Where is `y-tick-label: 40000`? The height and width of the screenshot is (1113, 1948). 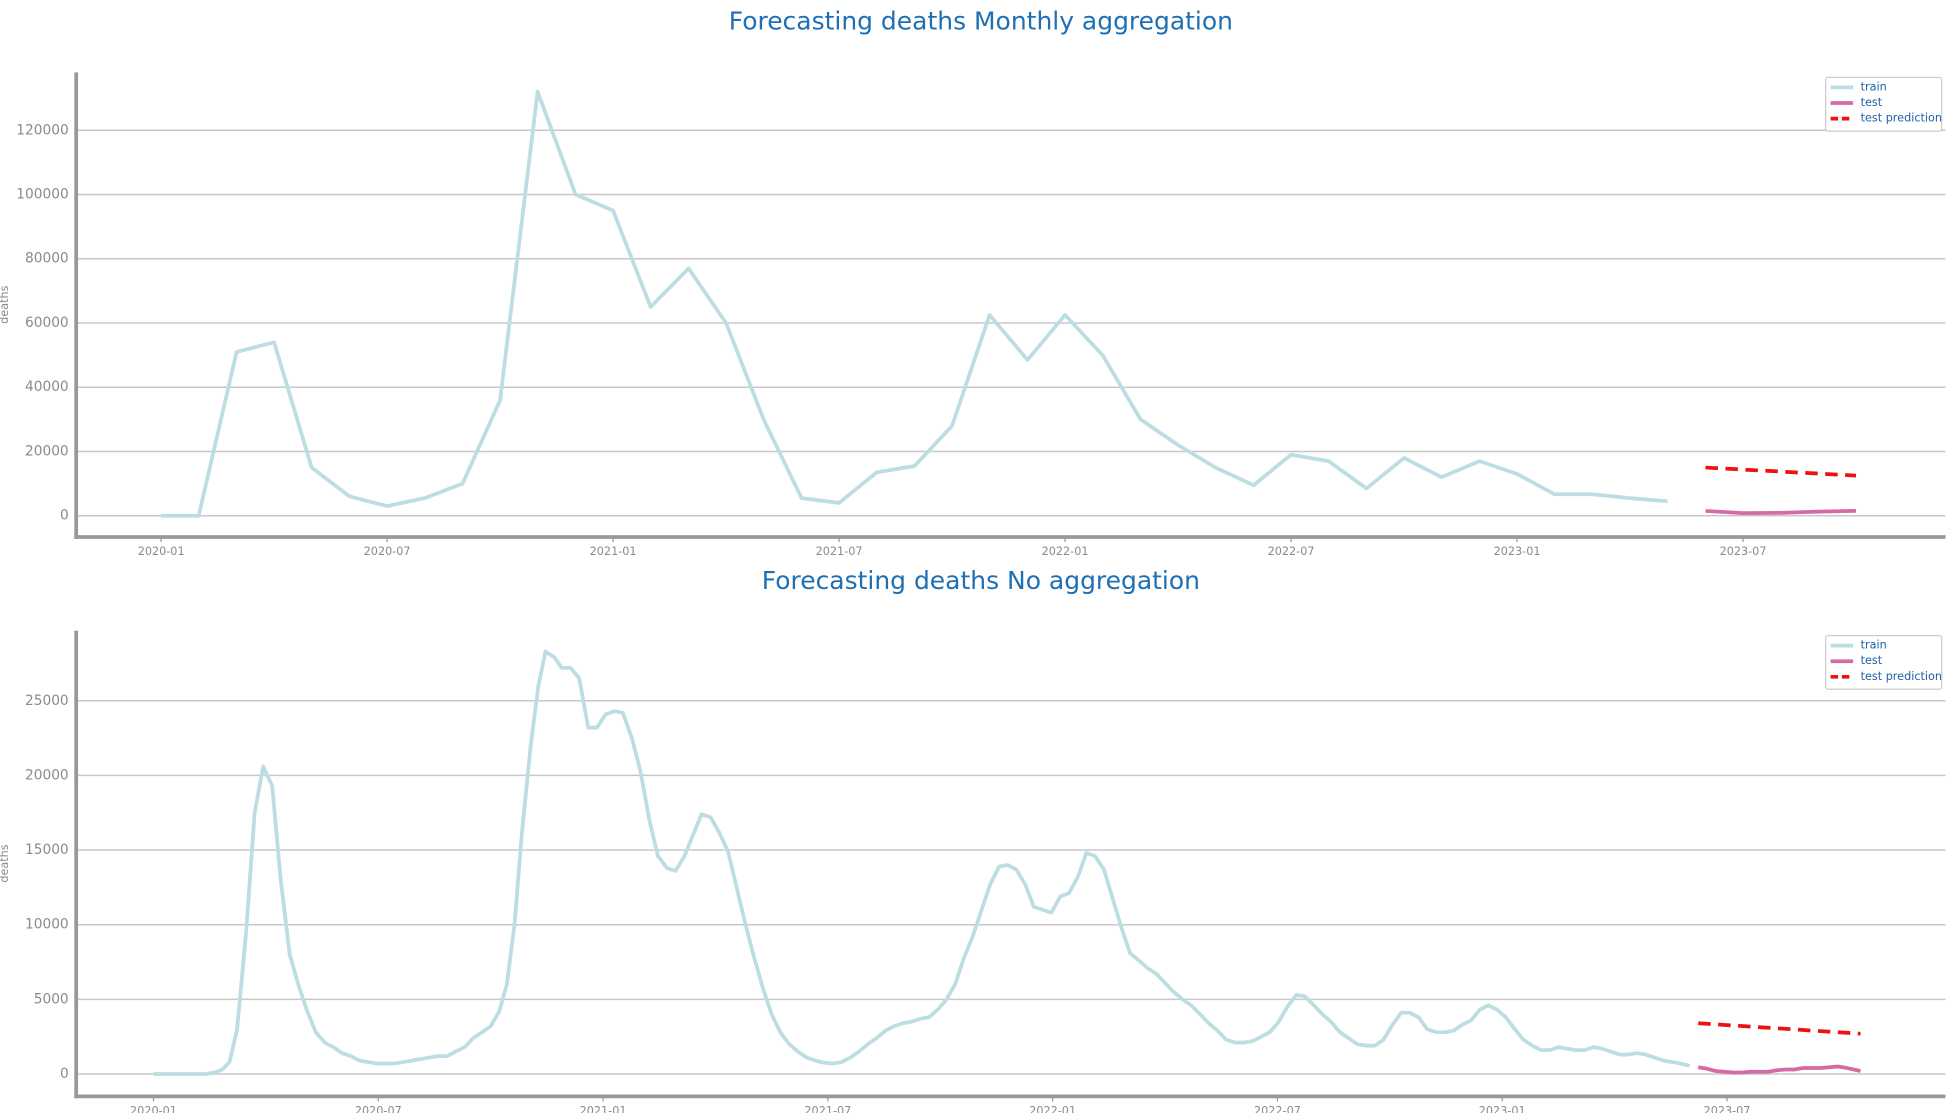 y-tick-label: 40000 is located at coordinates (47, 387).